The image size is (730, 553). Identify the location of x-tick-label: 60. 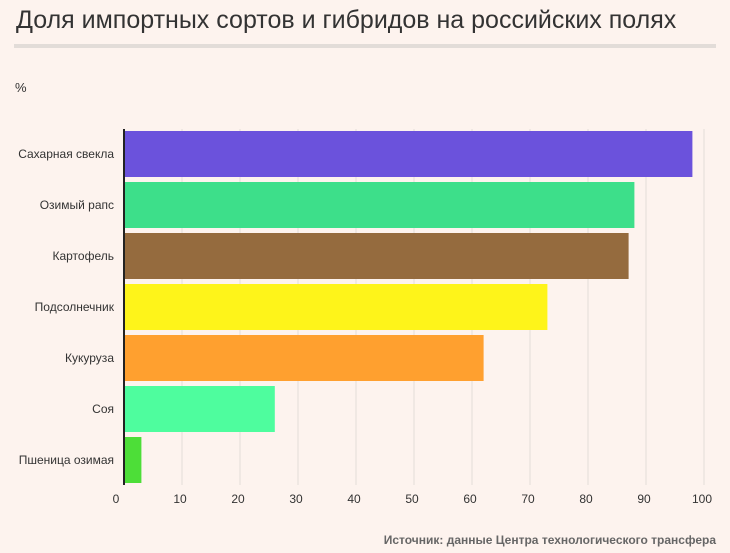
(470, 499).